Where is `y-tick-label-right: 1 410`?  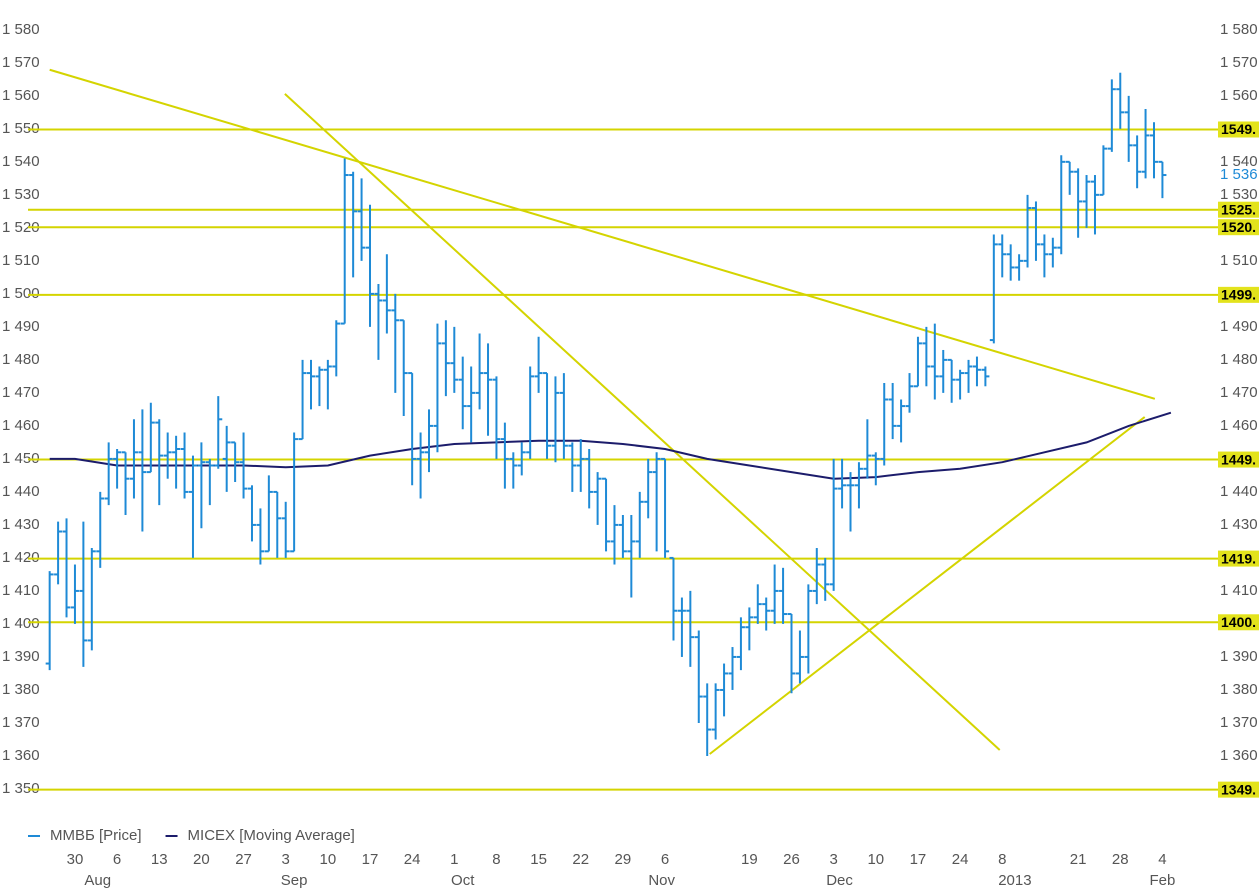
y-tick-label-right: 1 410 is located at coordinates (1239, 590).